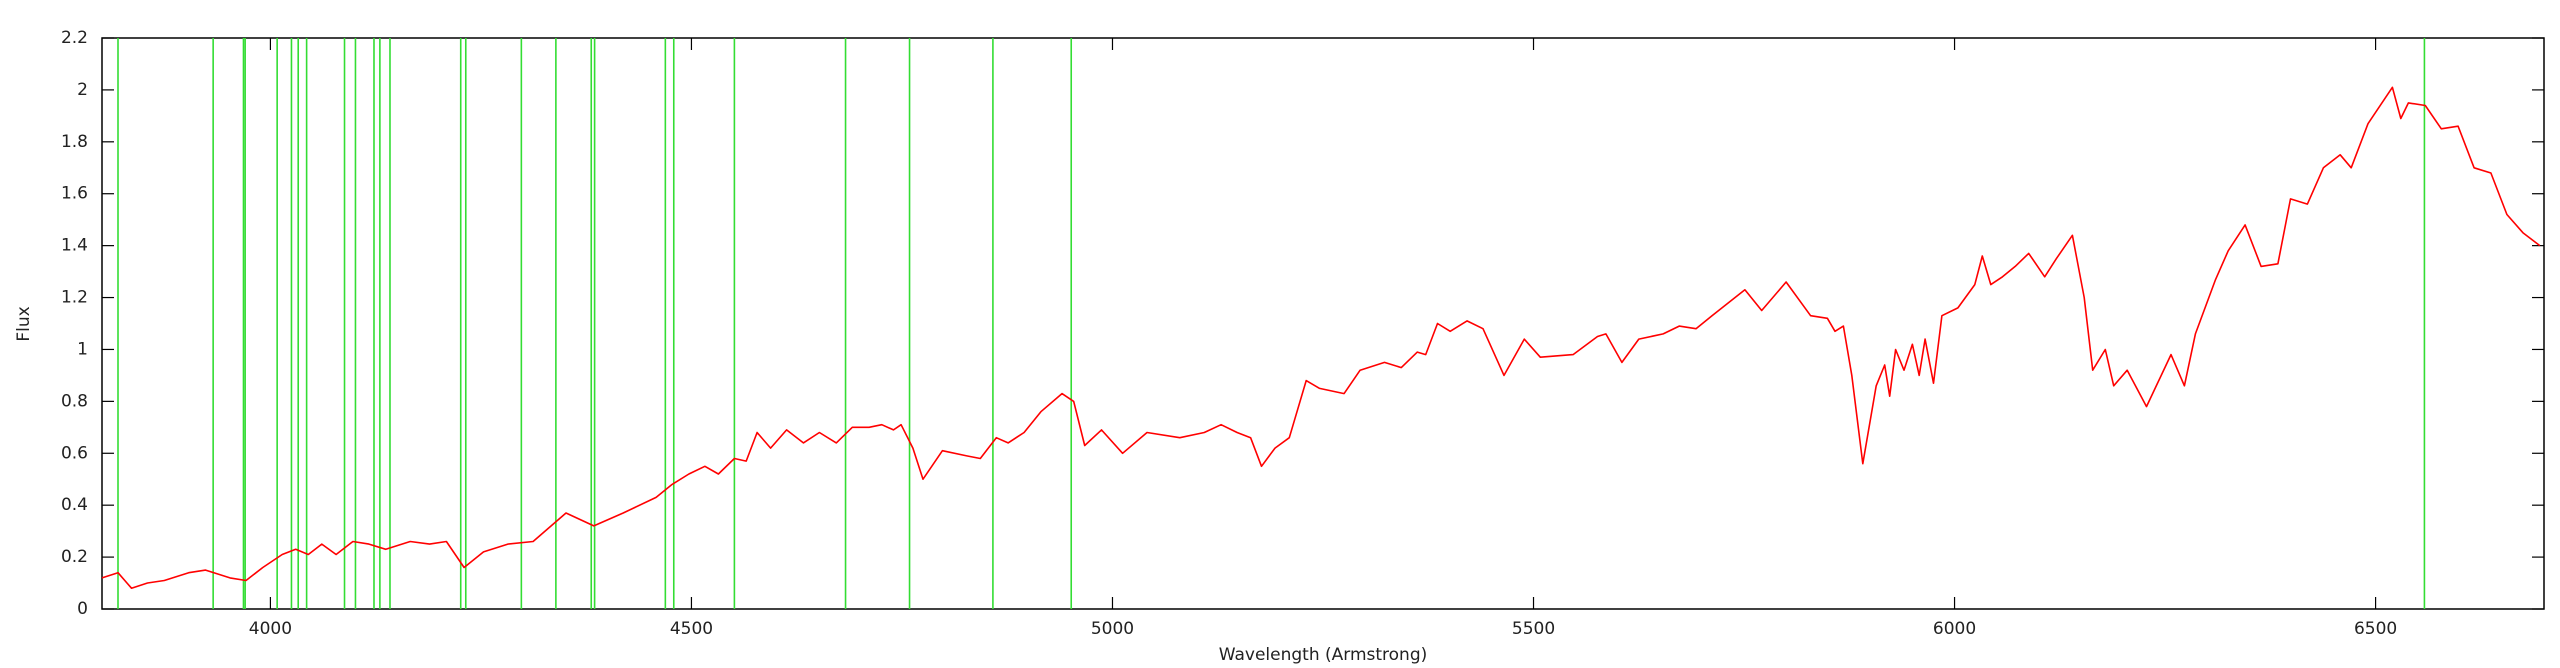  What do you see at coordinates (74, 298) in the screenshot?
I see `y-tick-label: 1.2` at bounding box center [74, 298].